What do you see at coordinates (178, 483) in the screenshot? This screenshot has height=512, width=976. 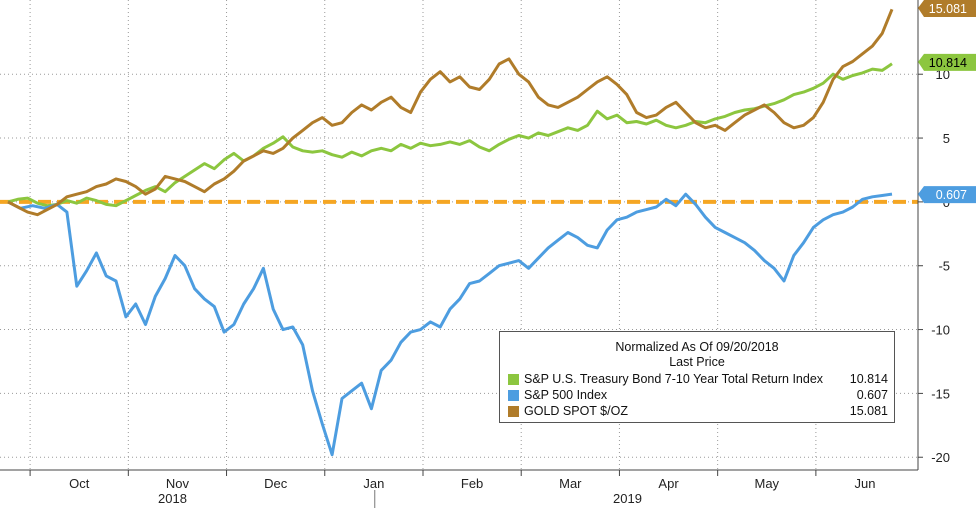 I see `x-tick-label: Nov` at bounding box center [178, 483].